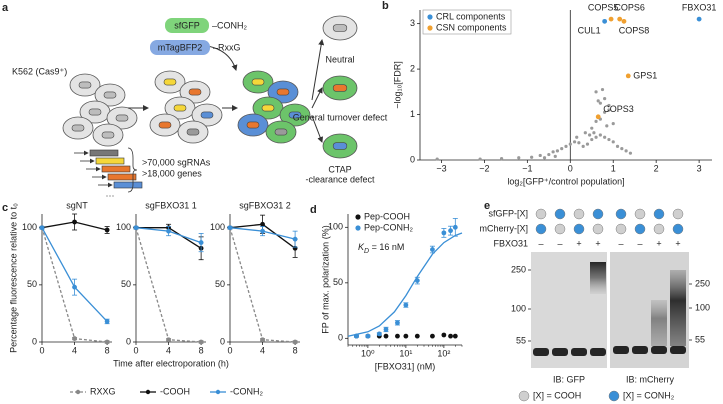 The height and width of the screenshot is (404, 723). I want to click on panel-letter: a, so click(5, 8).